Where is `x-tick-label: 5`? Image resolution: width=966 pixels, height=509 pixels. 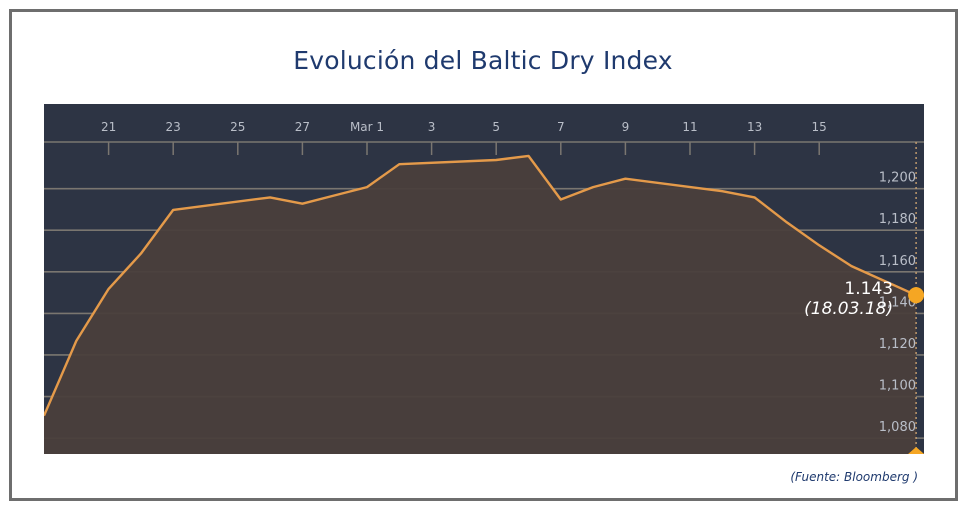 x-tick-label: 5 is located at coordinates (496, 127).